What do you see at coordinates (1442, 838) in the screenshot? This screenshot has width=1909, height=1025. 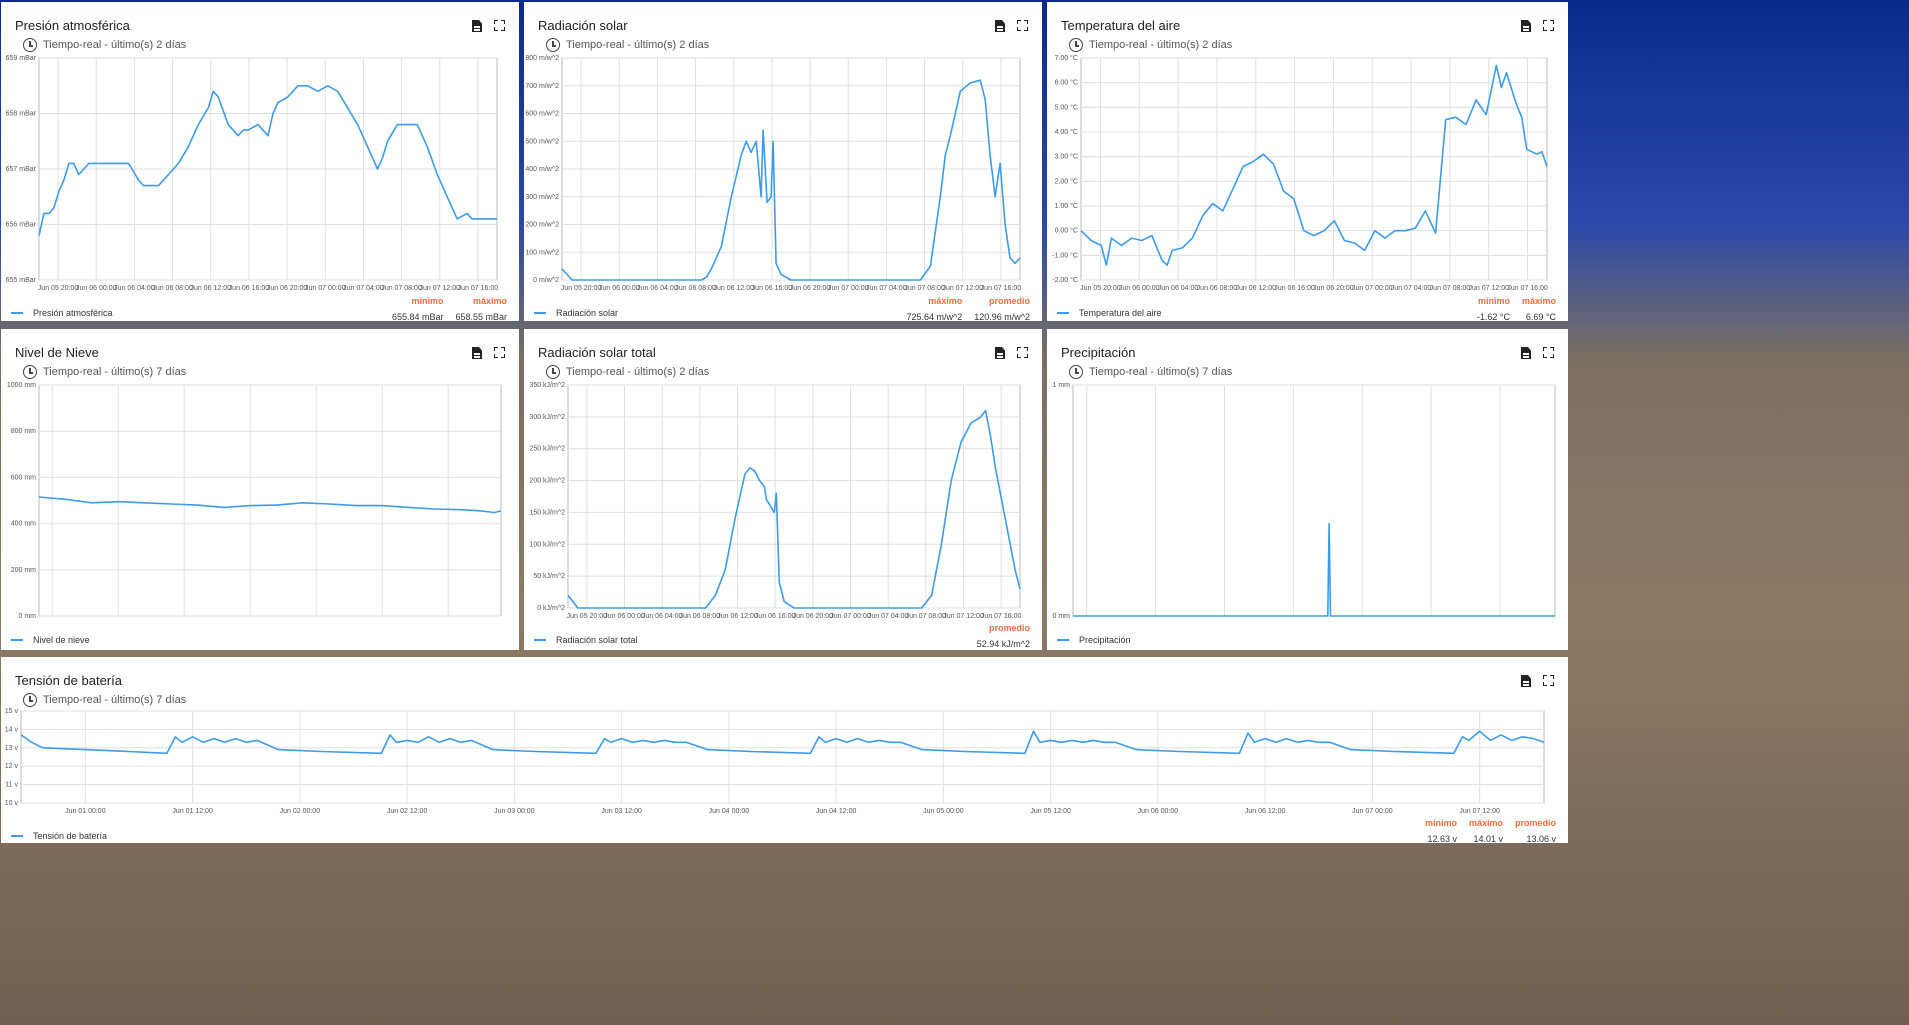 I see `stat-value: 12.63 v` at bounding box center [1442, 838].